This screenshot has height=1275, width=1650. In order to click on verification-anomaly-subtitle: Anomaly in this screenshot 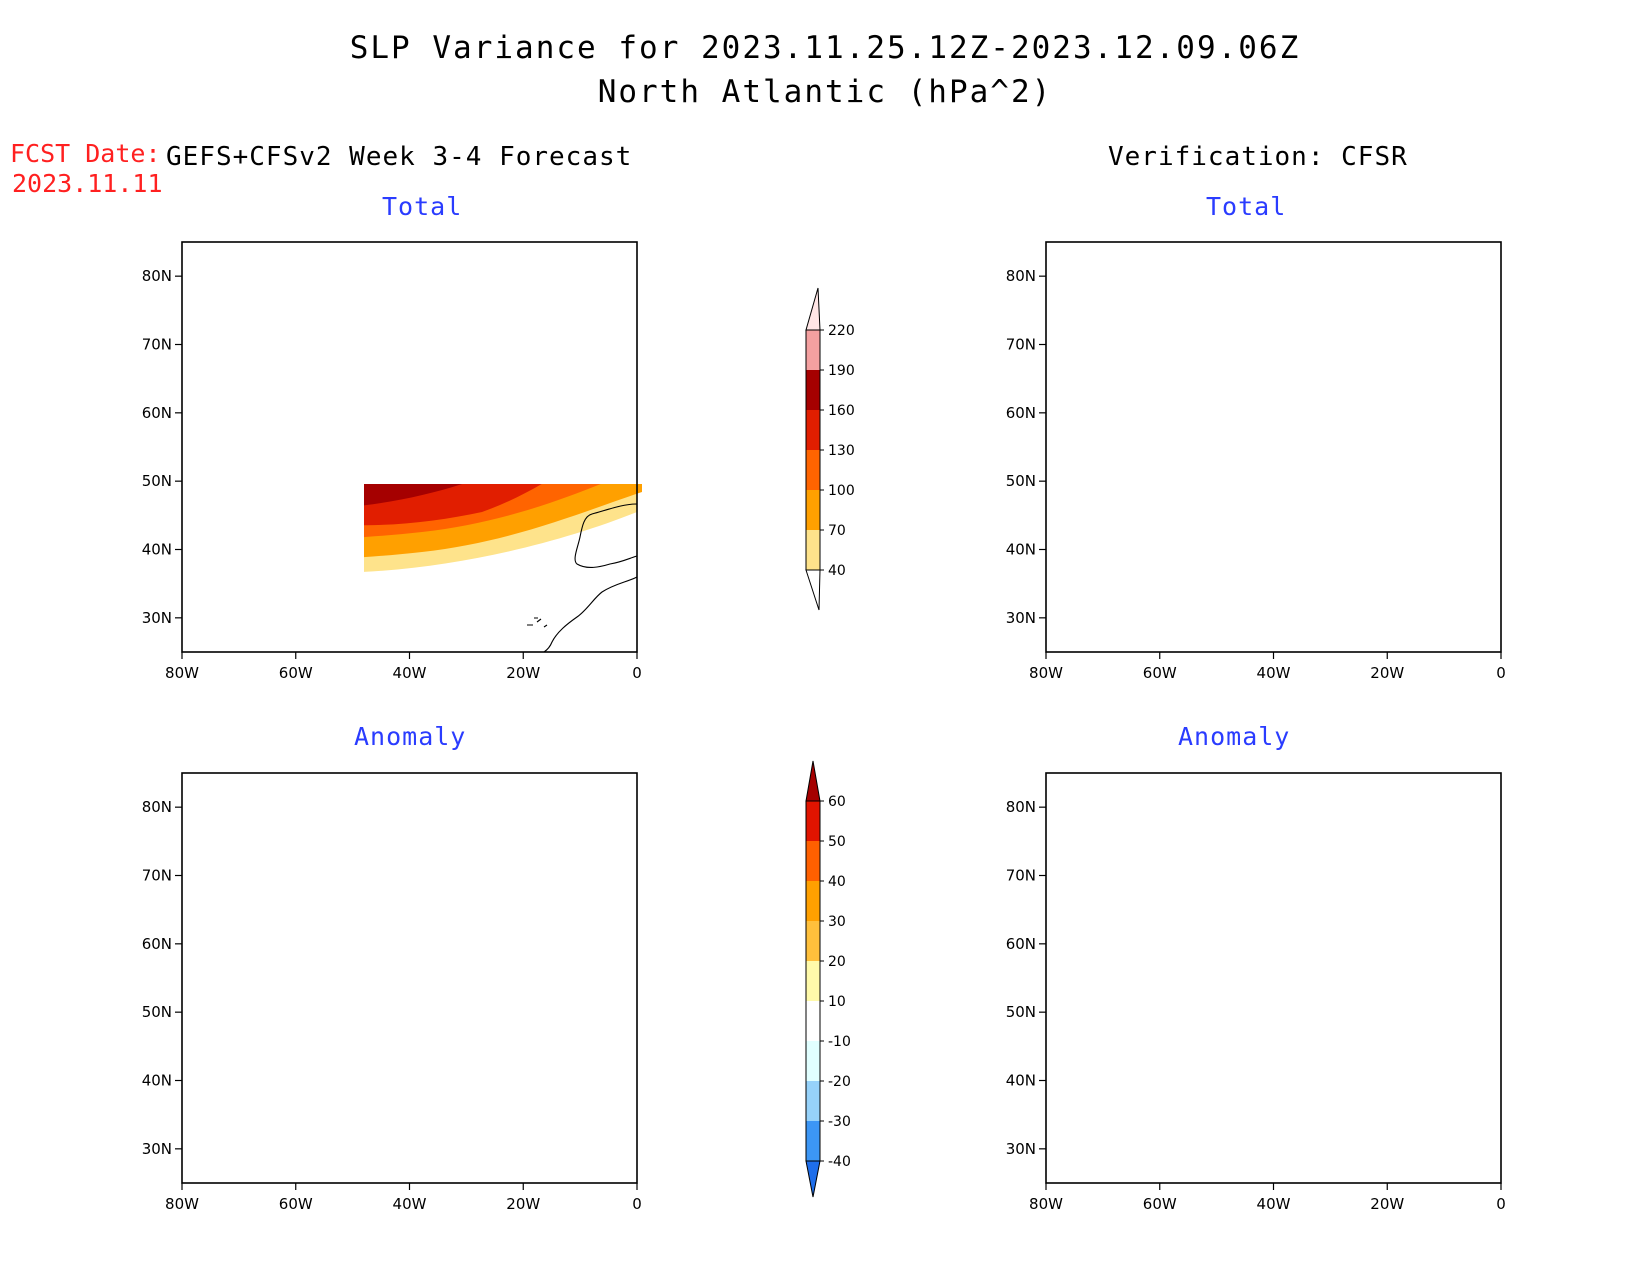, I will do `click(1234, 736)`.